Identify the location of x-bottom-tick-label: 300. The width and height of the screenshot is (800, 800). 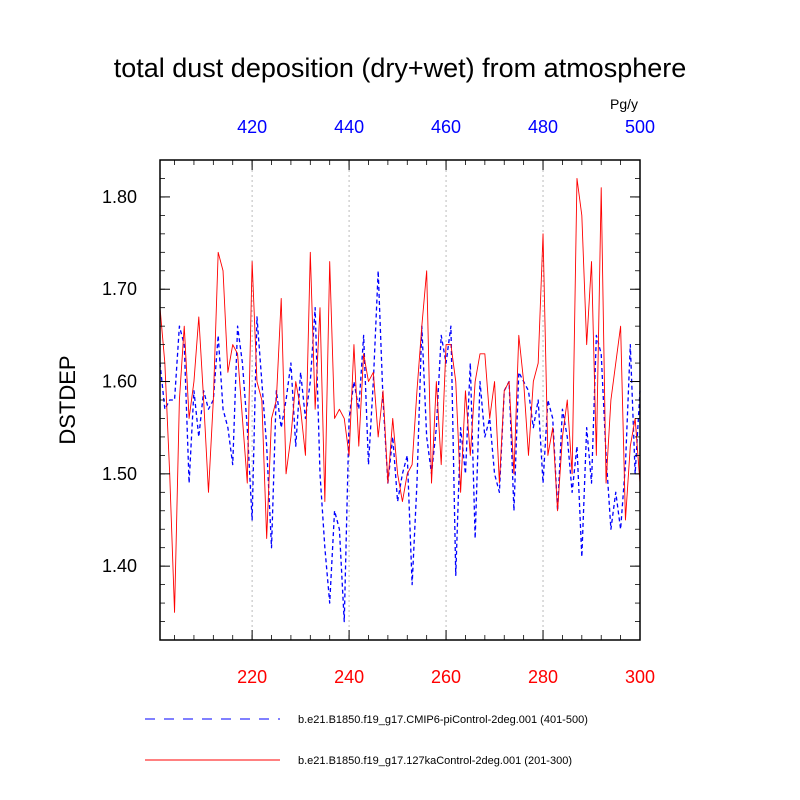
(640, 677).